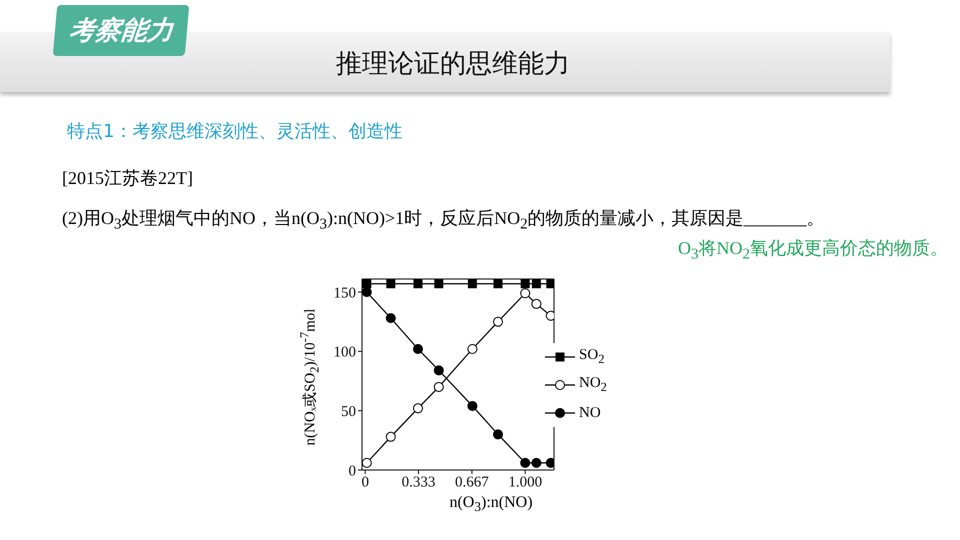  Describe the element at coordinates (590, 413) in the screenshot. I see `legend-label: NO` at that location.